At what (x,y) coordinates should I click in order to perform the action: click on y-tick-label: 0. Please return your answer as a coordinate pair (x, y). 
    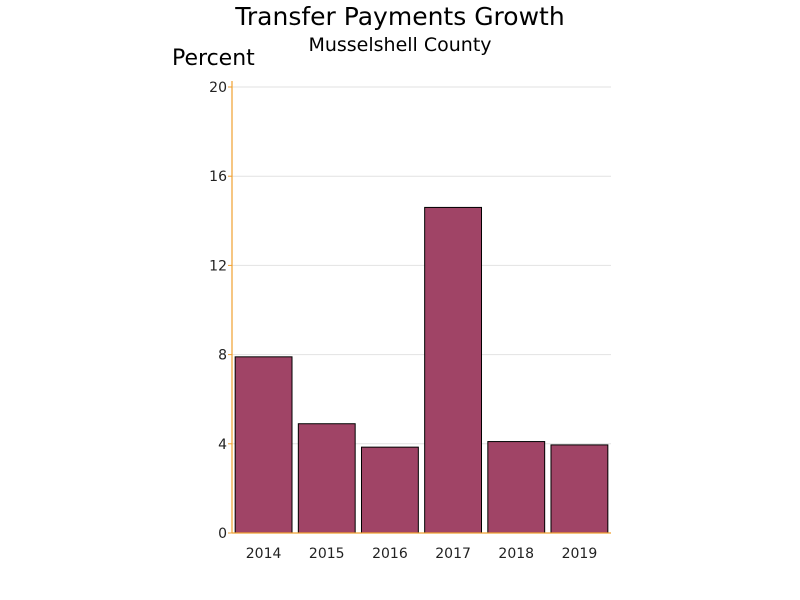
    Looking at the image, I should click on (222, 534).